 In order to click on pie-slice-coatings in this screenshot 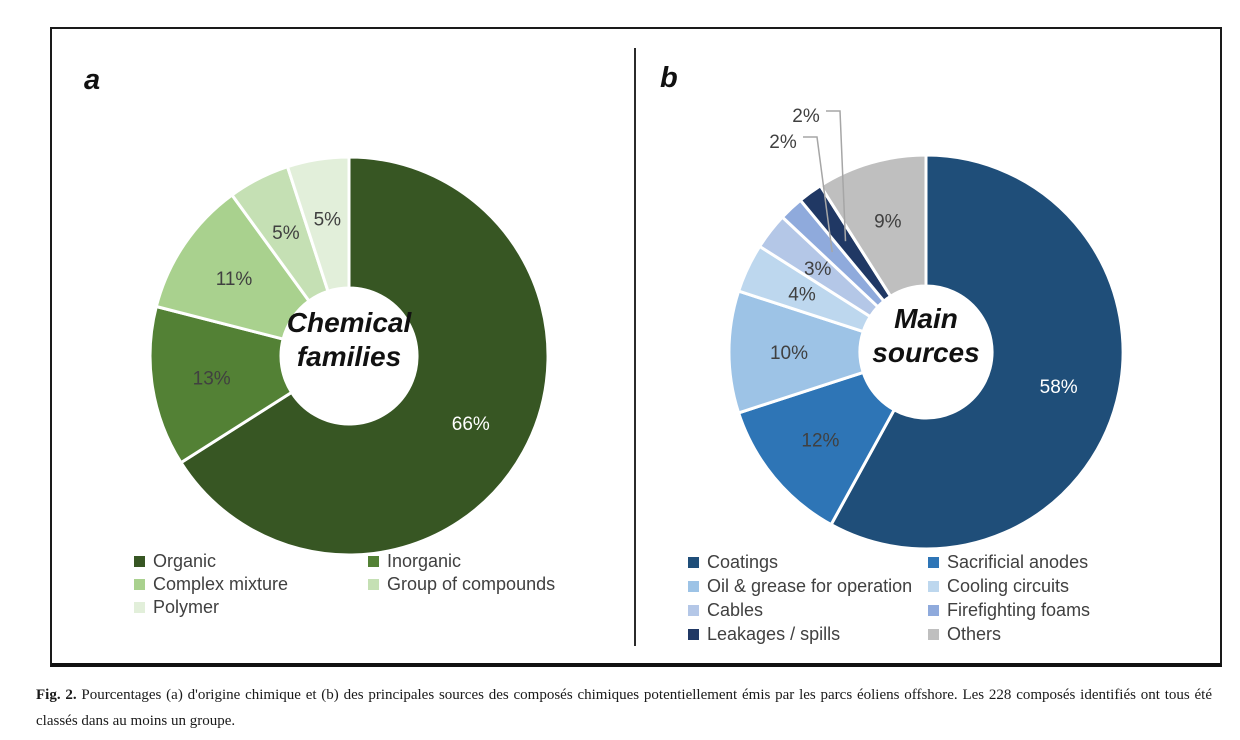, I will do `click(977, 352)`.